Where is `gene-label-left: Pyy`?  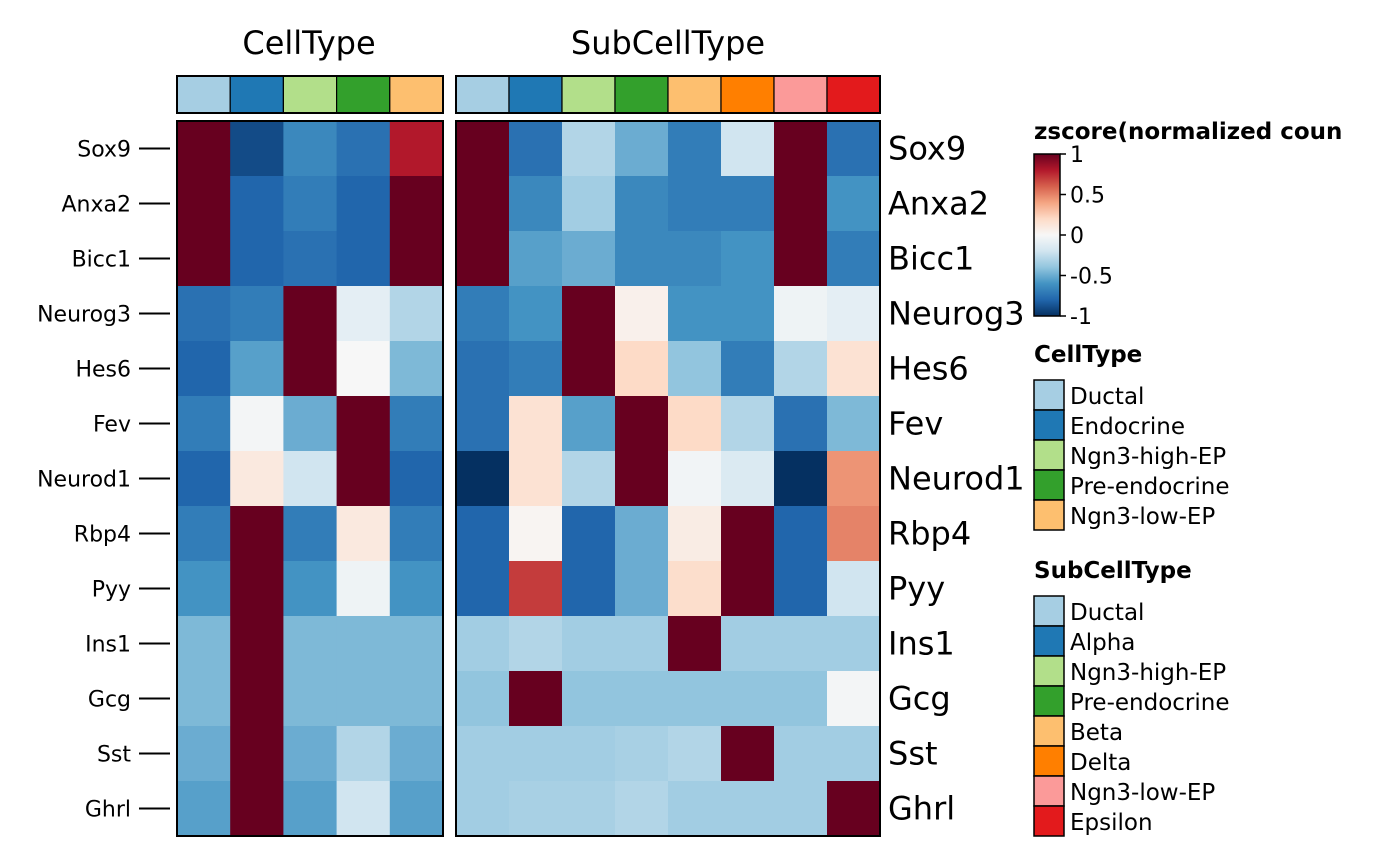 gene-label-left: Pyy is located at coordinates (111, 590).